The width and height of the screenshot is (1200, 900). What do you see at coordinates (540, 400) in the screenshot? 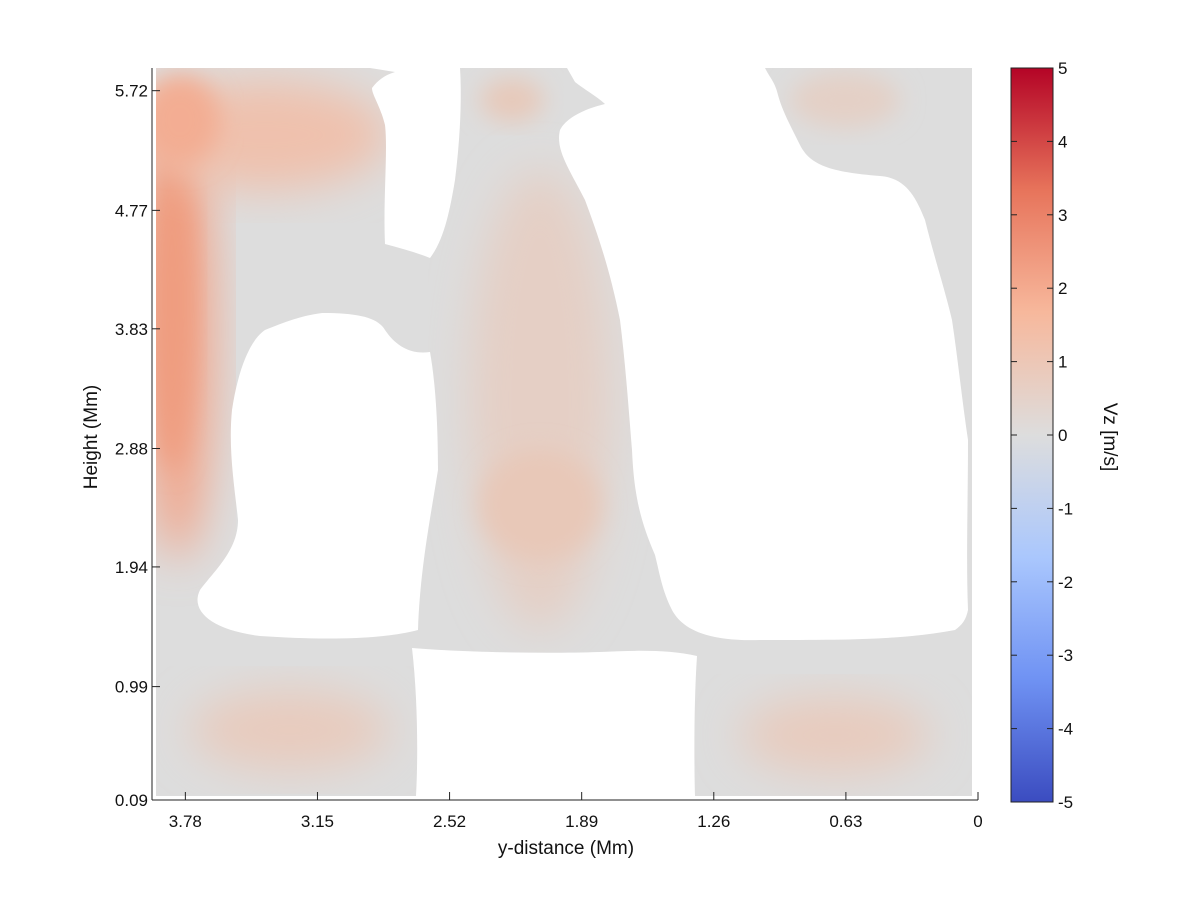
I see `central-column` at bounding box center [540, 400].